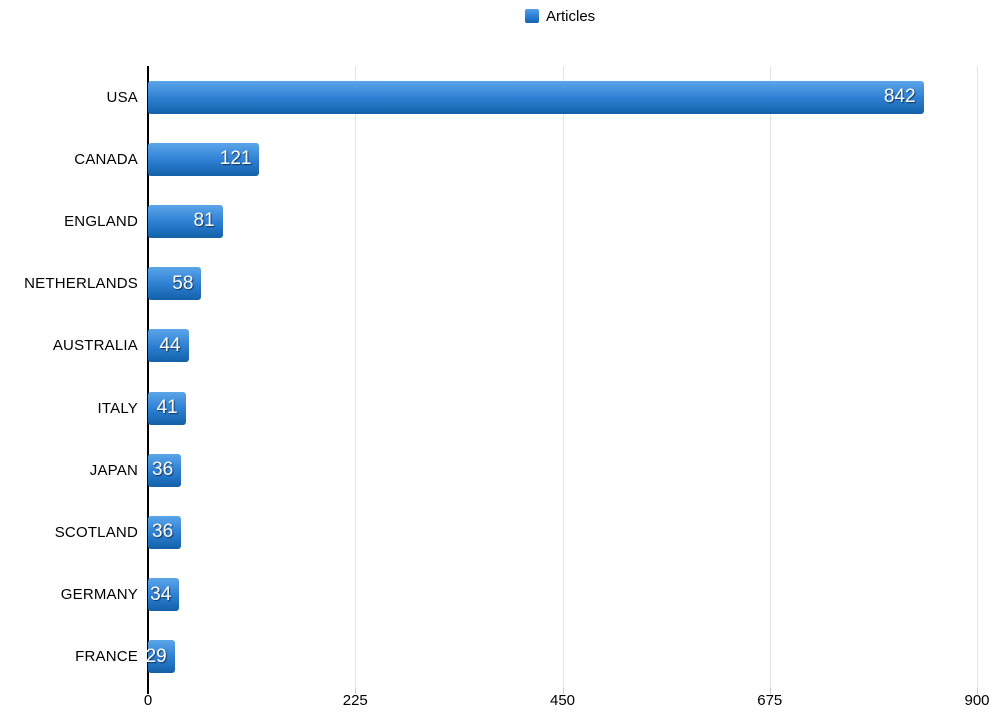 Image resolution: width=1000 pixels, height=720 pixels. Describe the element at coordinates (96, 532) in the screenshot. I see `category-label: SCOTLAND` at that location.